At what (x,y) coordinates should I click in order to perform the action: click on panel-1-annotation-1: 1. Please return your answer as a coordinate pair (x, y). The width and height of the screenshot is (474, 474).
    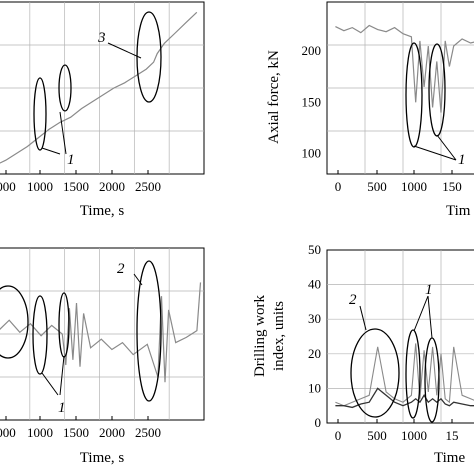
    Looking at the image, I should click on (71, 160).